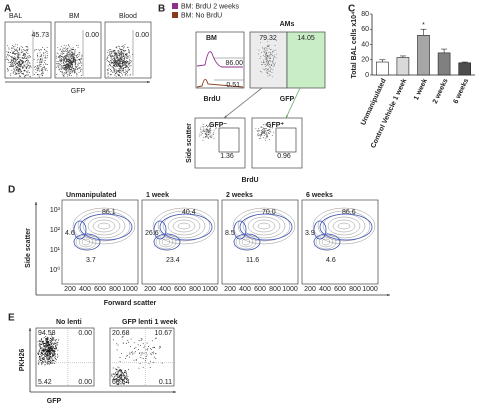 This screenshot has width=492, height=409. Describe the element at coordinates (365, 60) in the screenshot. I see `y-tick-label: 20` at that location.